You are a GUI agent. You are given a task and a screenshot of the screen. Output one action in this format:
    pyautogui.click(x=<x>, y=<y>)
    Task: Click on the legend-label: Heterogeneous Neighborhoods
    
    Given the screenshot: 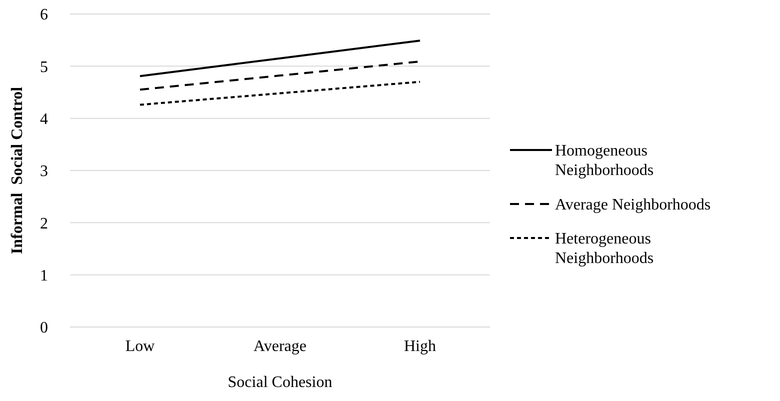 What is the action you would take?
    pyautogui.click(x=604, y=248)
    